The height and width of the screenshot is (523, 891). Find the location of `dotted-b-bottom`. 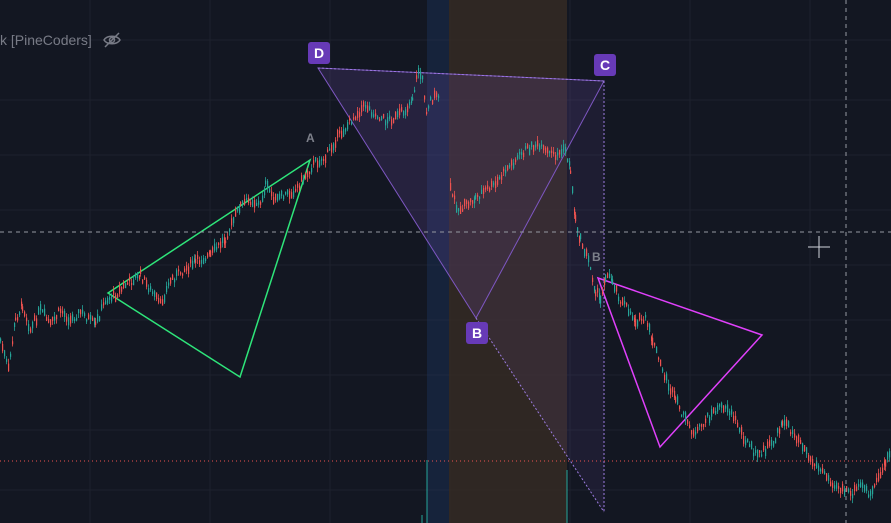

dotted-b-bottom is located at coordinates (540, 415).